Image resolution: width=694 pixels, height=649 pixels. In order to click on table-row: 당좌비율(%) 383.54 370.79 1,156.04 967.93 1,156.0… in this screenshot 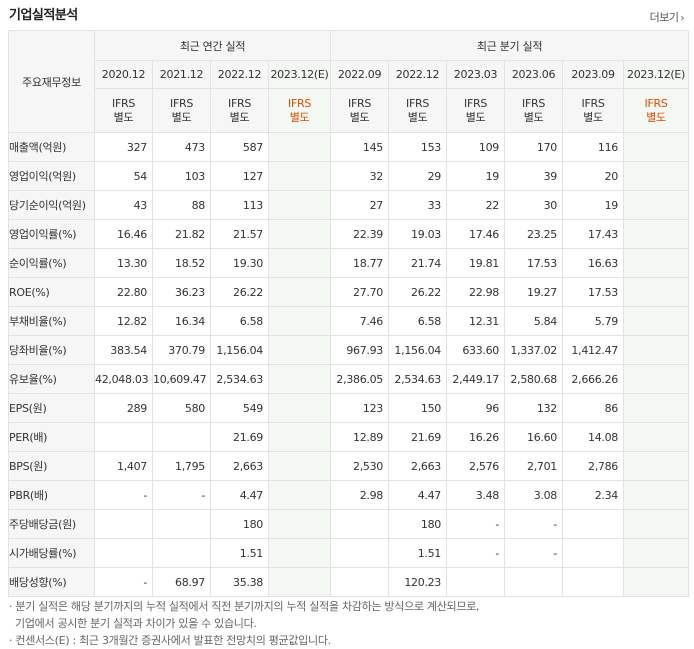, I will do `click(349, 350)`.